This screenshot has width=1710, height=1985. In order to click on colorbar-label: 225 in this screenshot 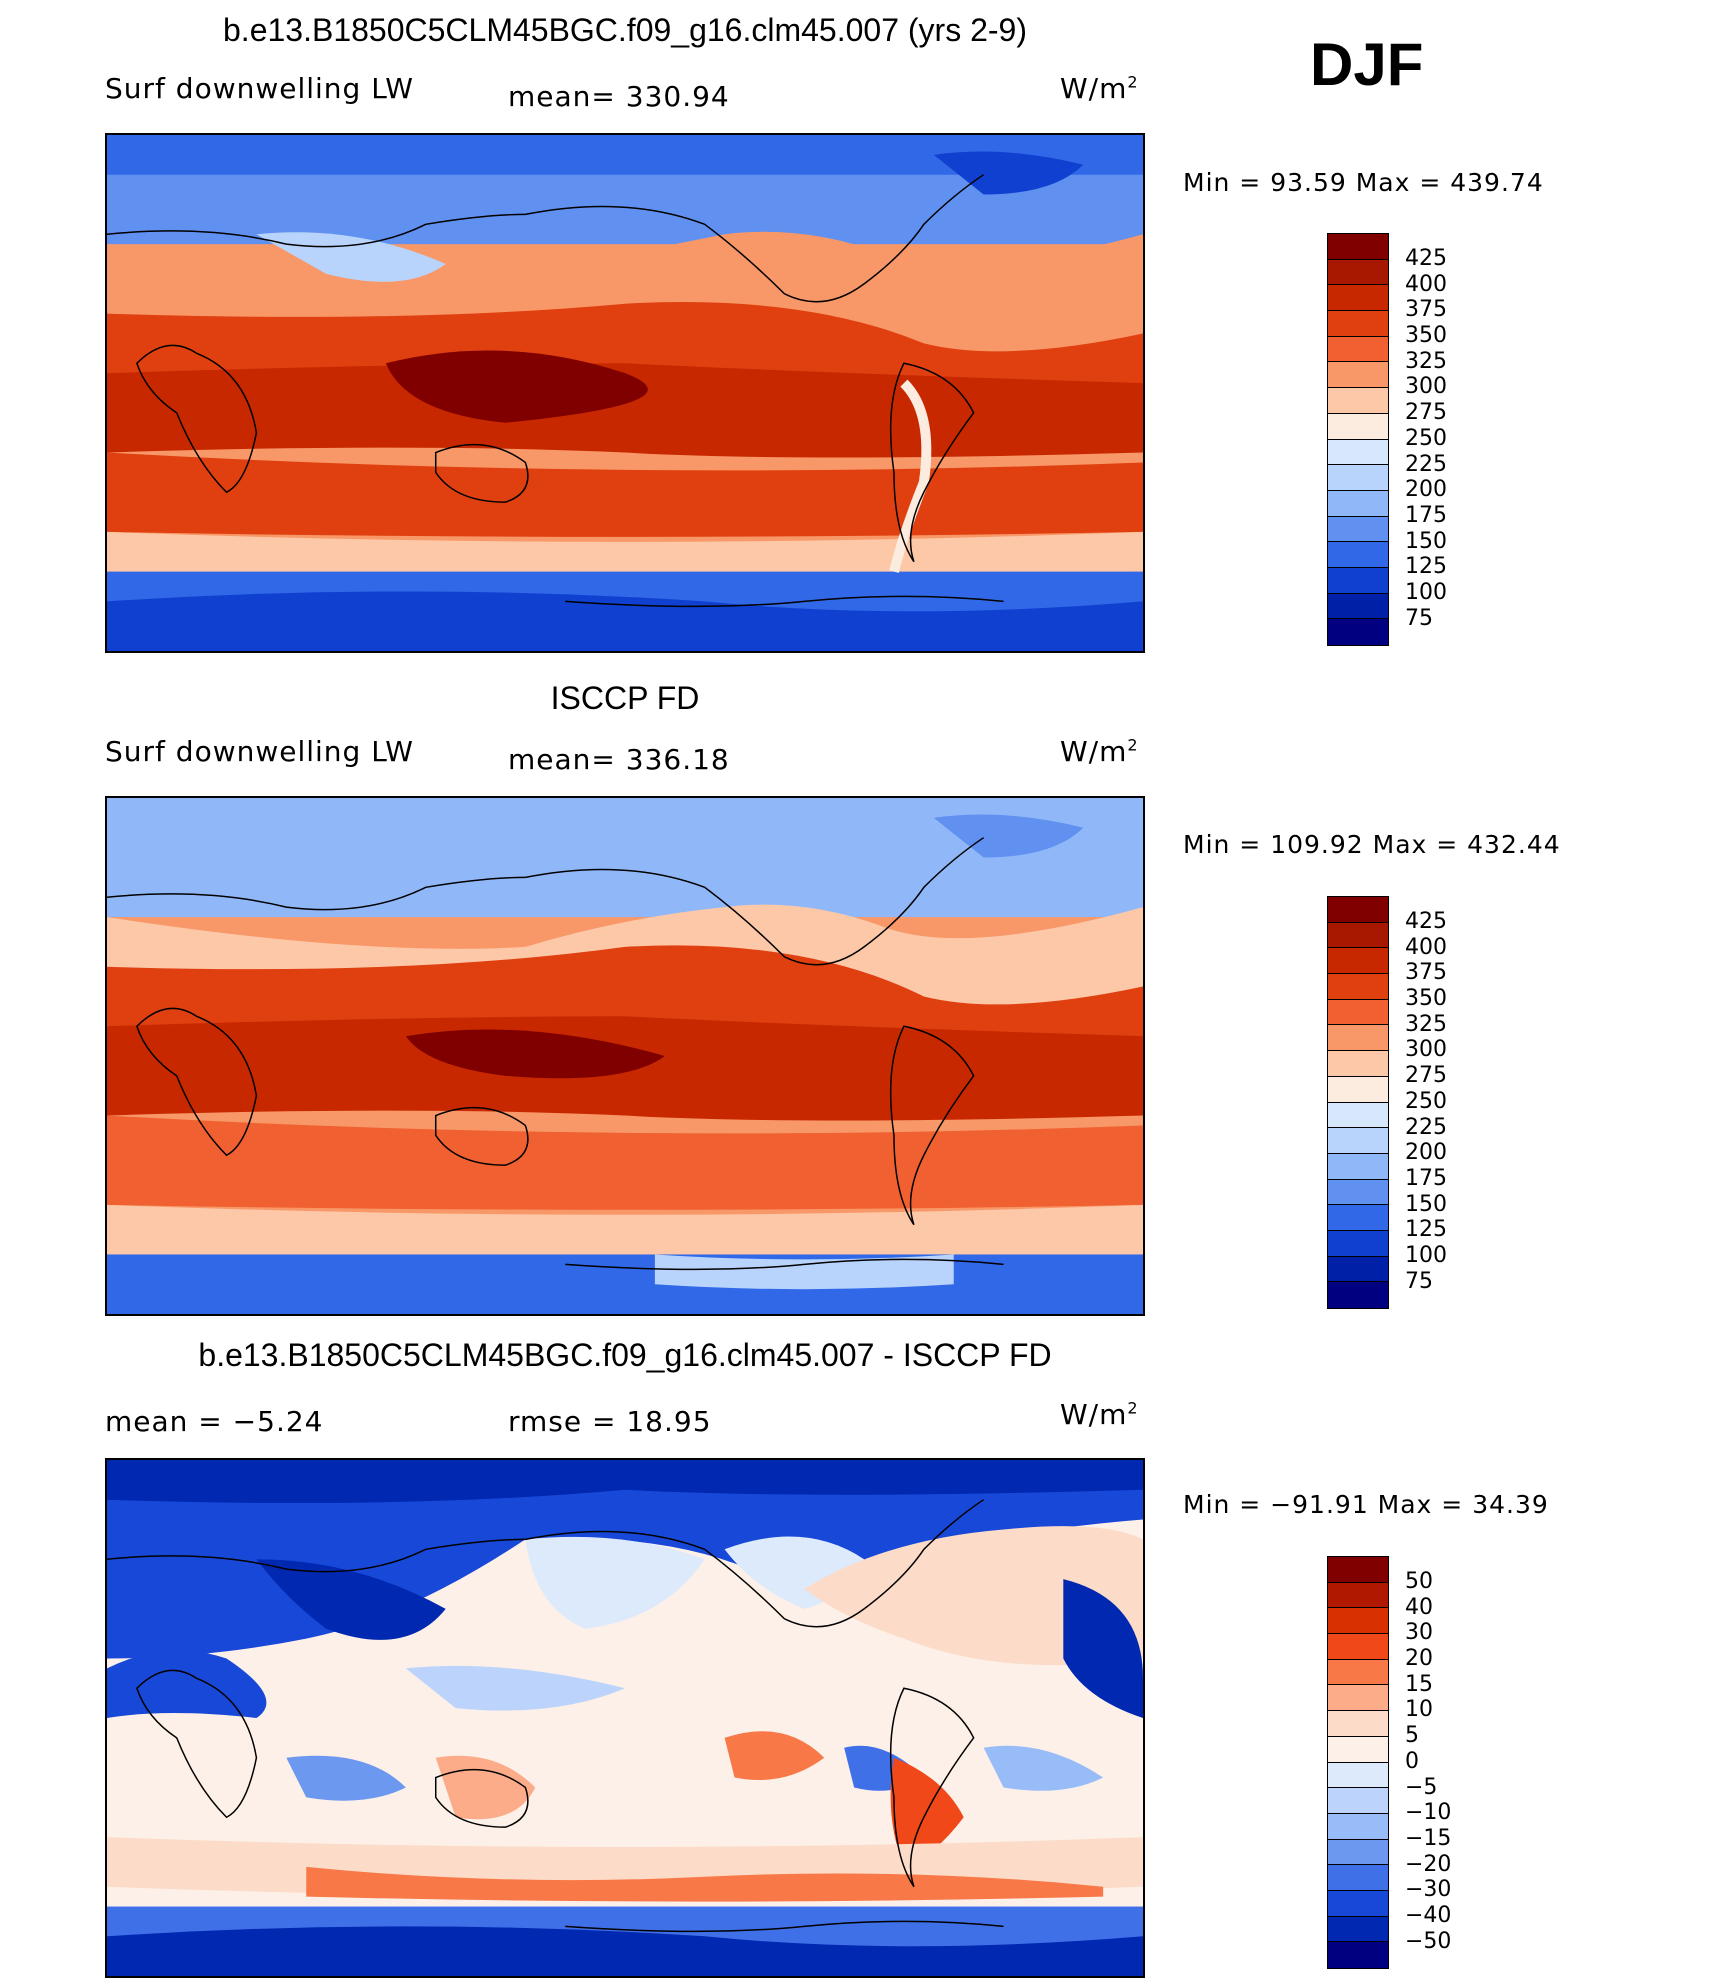, I will do `click(1426, 464)`.